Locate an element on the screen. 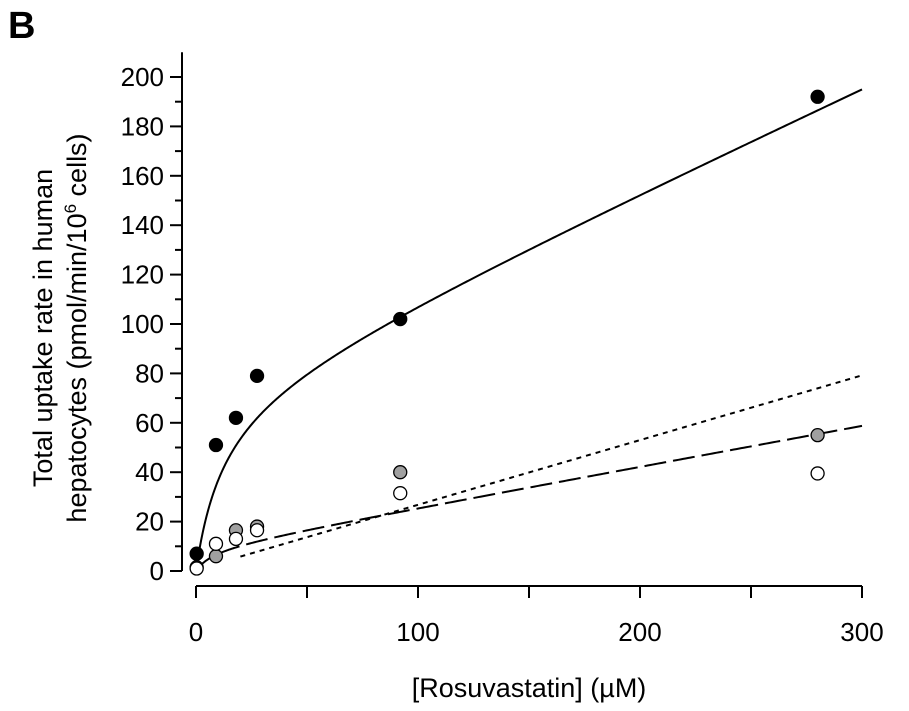 This screenshot has width=909, height=711. x-tick-label: 300 is located at coordinates (861, 632).